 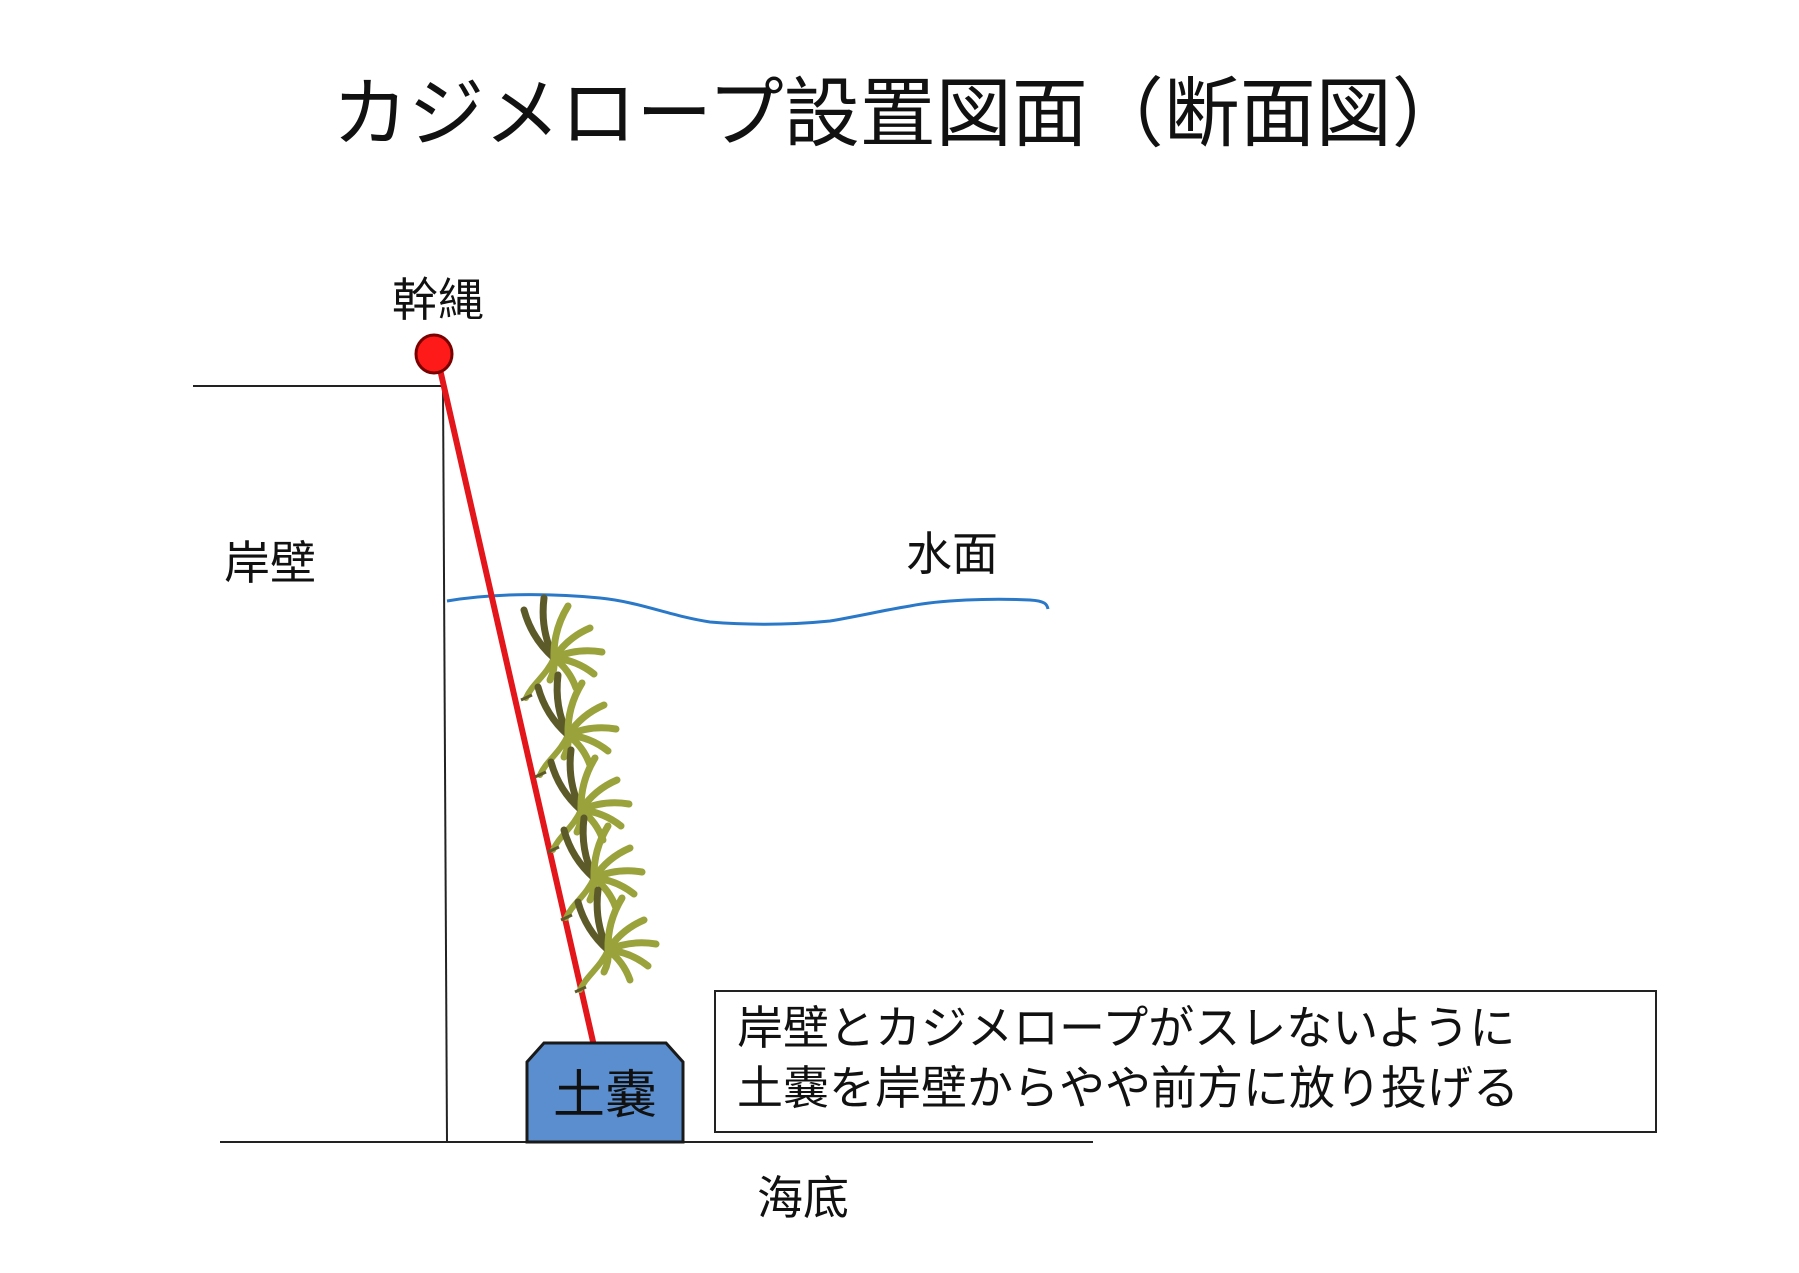 I want to click on quay-wall-face, so click(x=445, y=764).